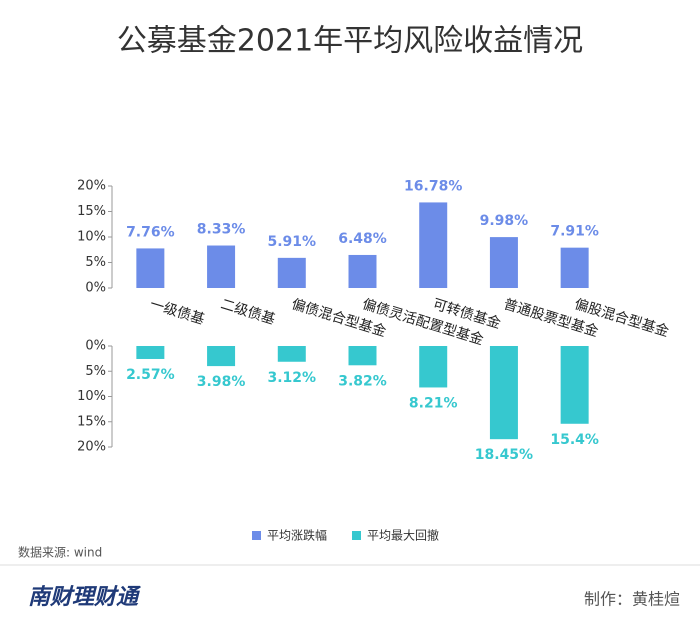  I want to click on data-label: 9.98%, so click(504, 221).